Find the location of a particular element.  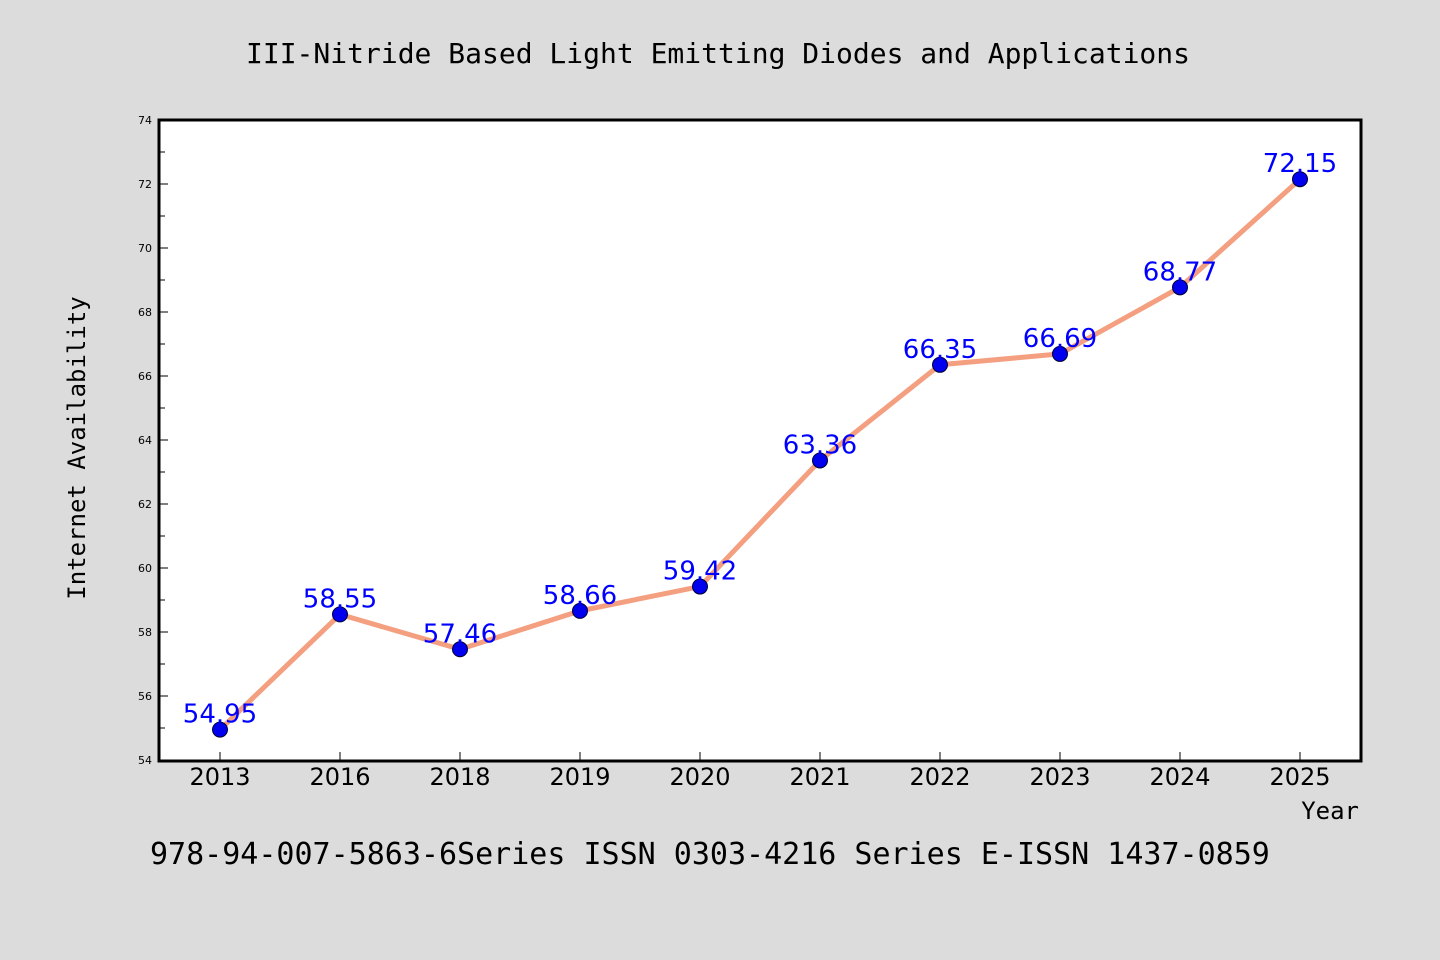

x-tick-label: 2016 is located at coordinates (339, 777).